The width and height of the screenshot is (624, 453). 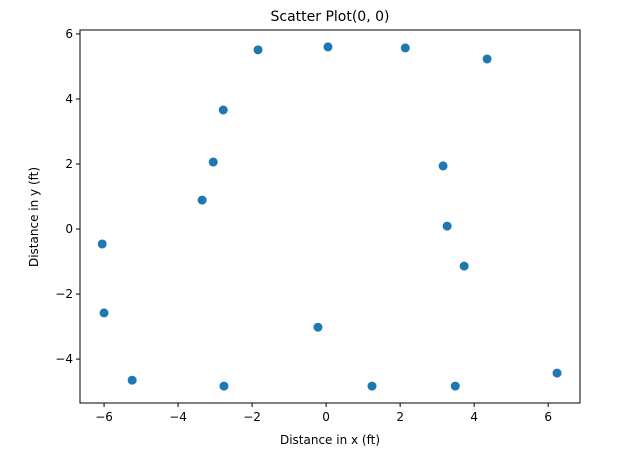 I want to click on x-tick-label: 0, so click(x=326, y=417).